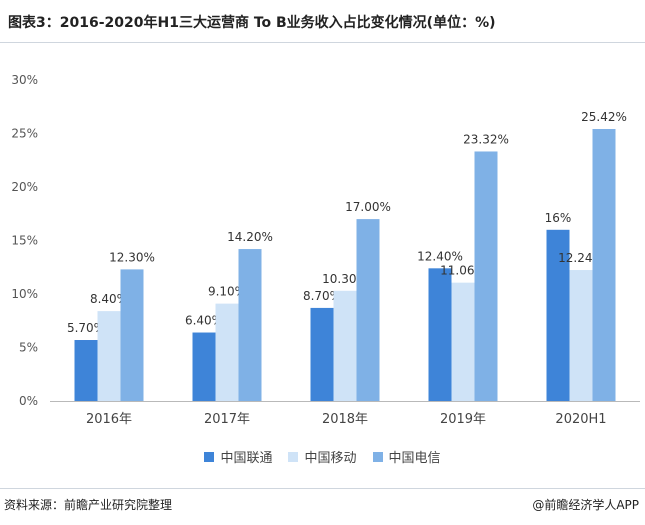 The height and width of the screenshot is (525, 645). What do you see at coordinates (330, 458) in the screenshot?
I see `legend-label-mobile: 中国移动` at bounding box center [330, 458].